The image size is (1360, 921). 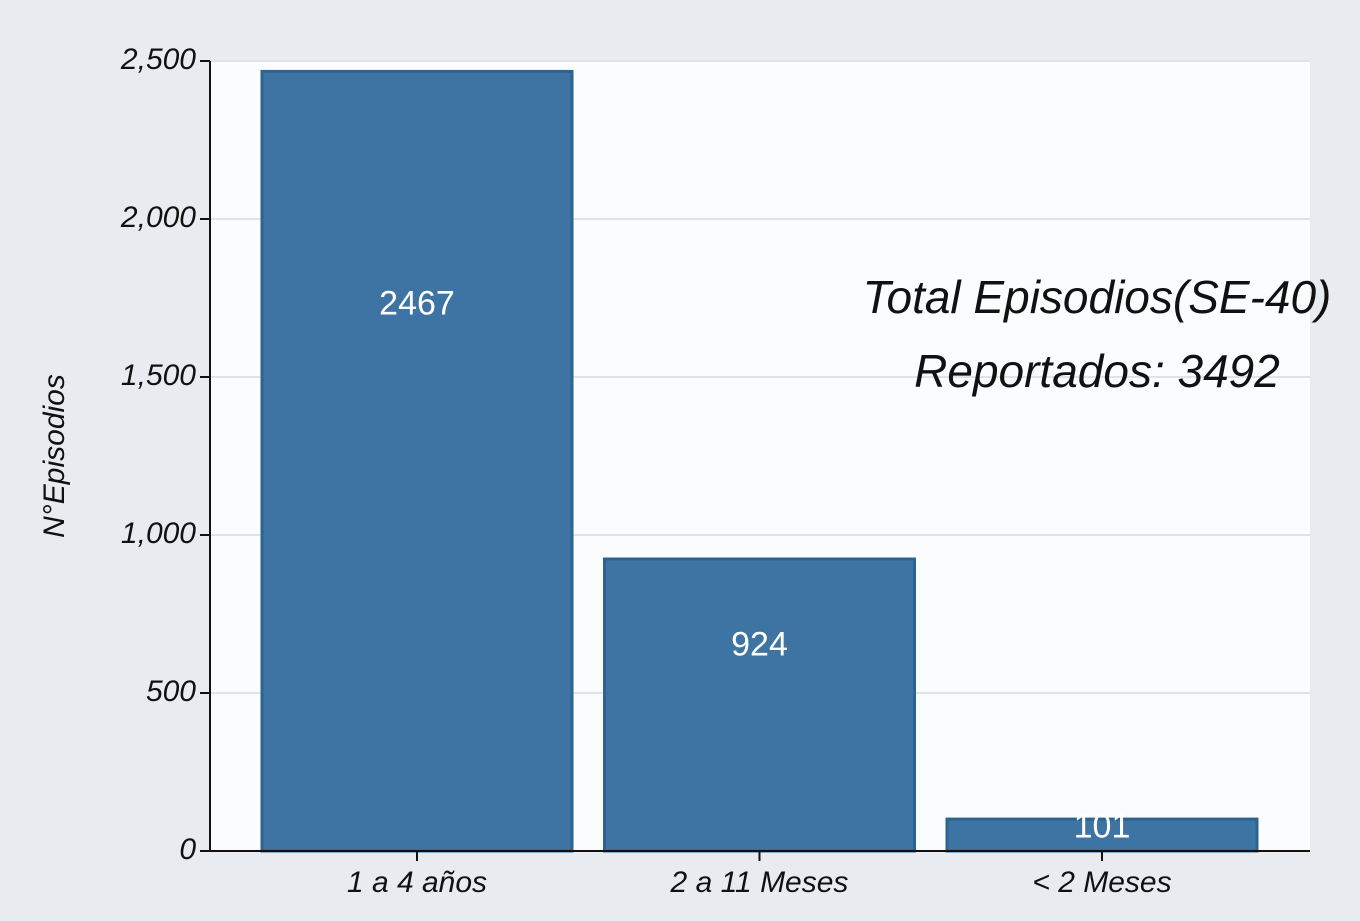 What do you see at coordinates (759, 705) in the screenshot?
I see `bar` at bounding box center [759, 705].